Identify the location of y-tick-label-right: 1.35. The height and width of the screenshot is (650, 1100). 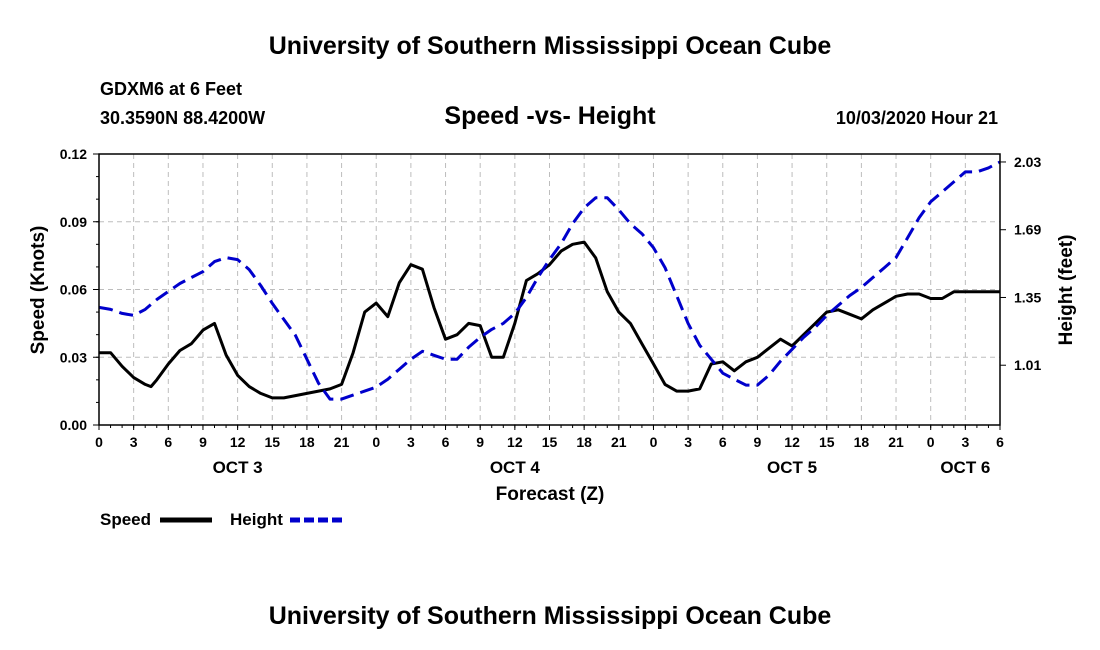
(1027, 297).